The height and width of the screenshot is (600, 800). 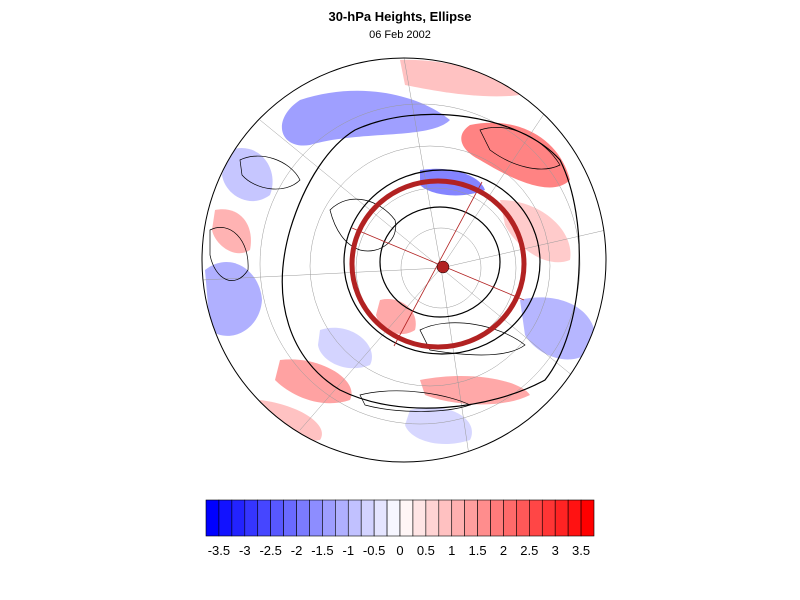 What do you see at coordinates (374, 550) in the screenshot?
I see `colorbar-tick-label: -0.5` at bounding box center [374, 550].